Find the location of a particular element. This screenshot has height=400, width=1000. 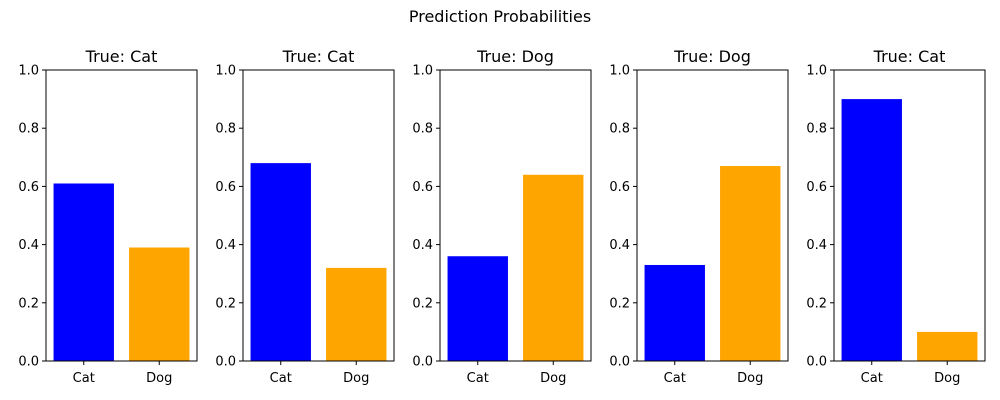

figure-suptitle: Prediction Probabilities is located at coordinates (500, 16).